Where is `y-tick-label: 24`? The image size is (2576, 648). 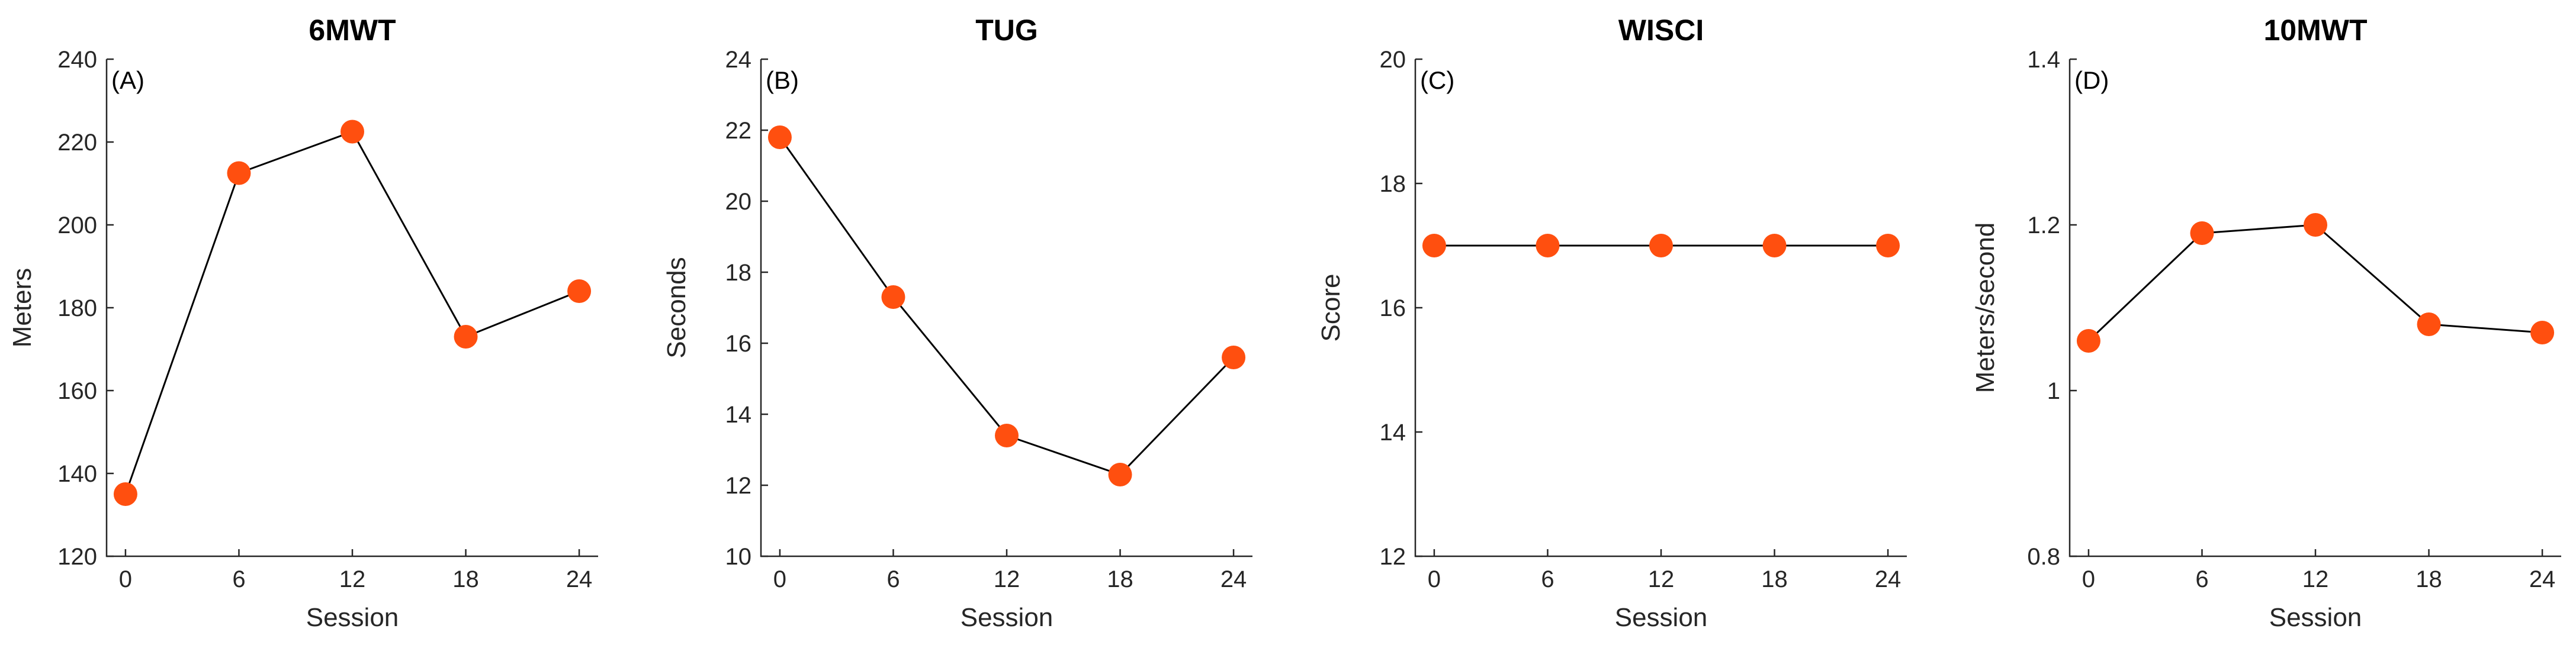 y-tick-label: 24 is located at coordinates (738, 60).